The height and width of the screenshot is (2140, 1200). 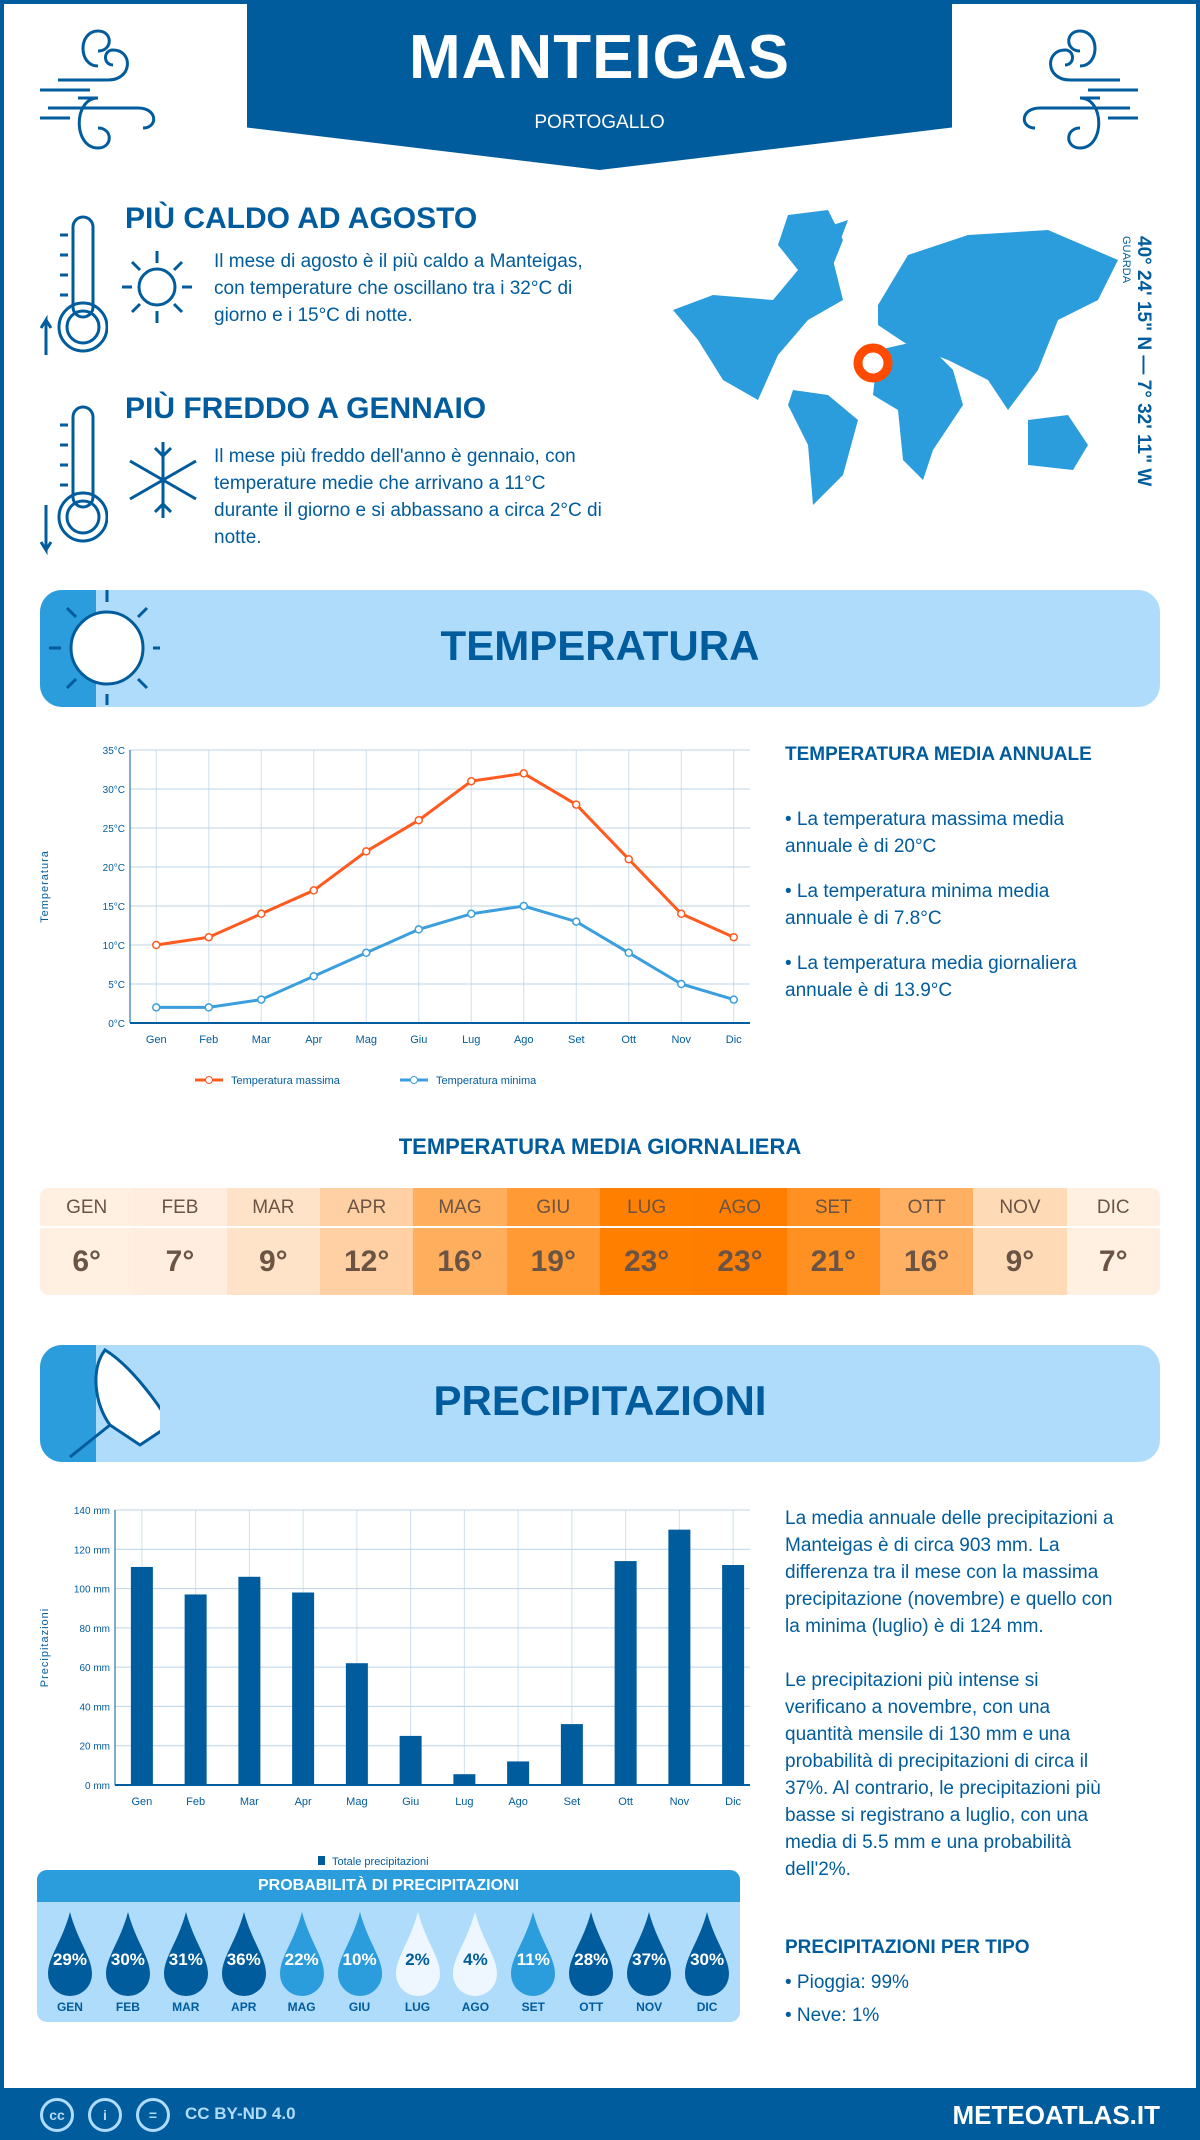 I want to click on probability-drop: 31% MAR, so click(x=186, y=1962).